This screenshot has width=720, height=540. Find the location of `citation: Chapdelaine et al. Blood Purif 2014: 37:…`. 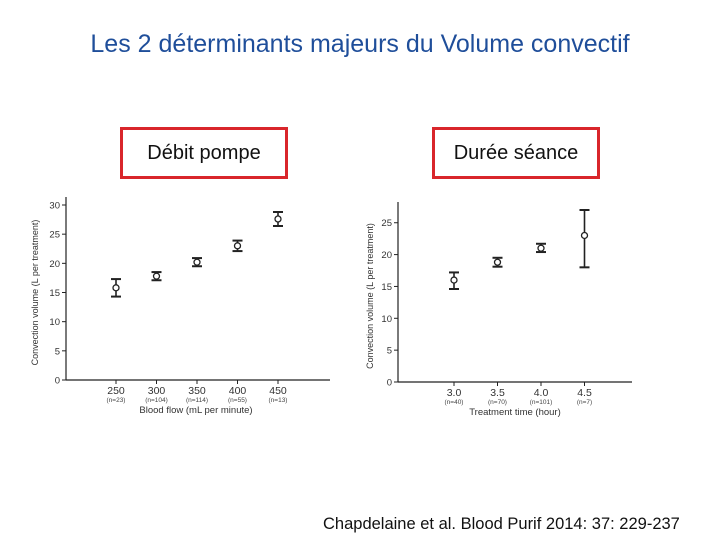

citation: Chapdelaine et al. Blood Purif 2014: 37:… is located at coordinates (501, 524).